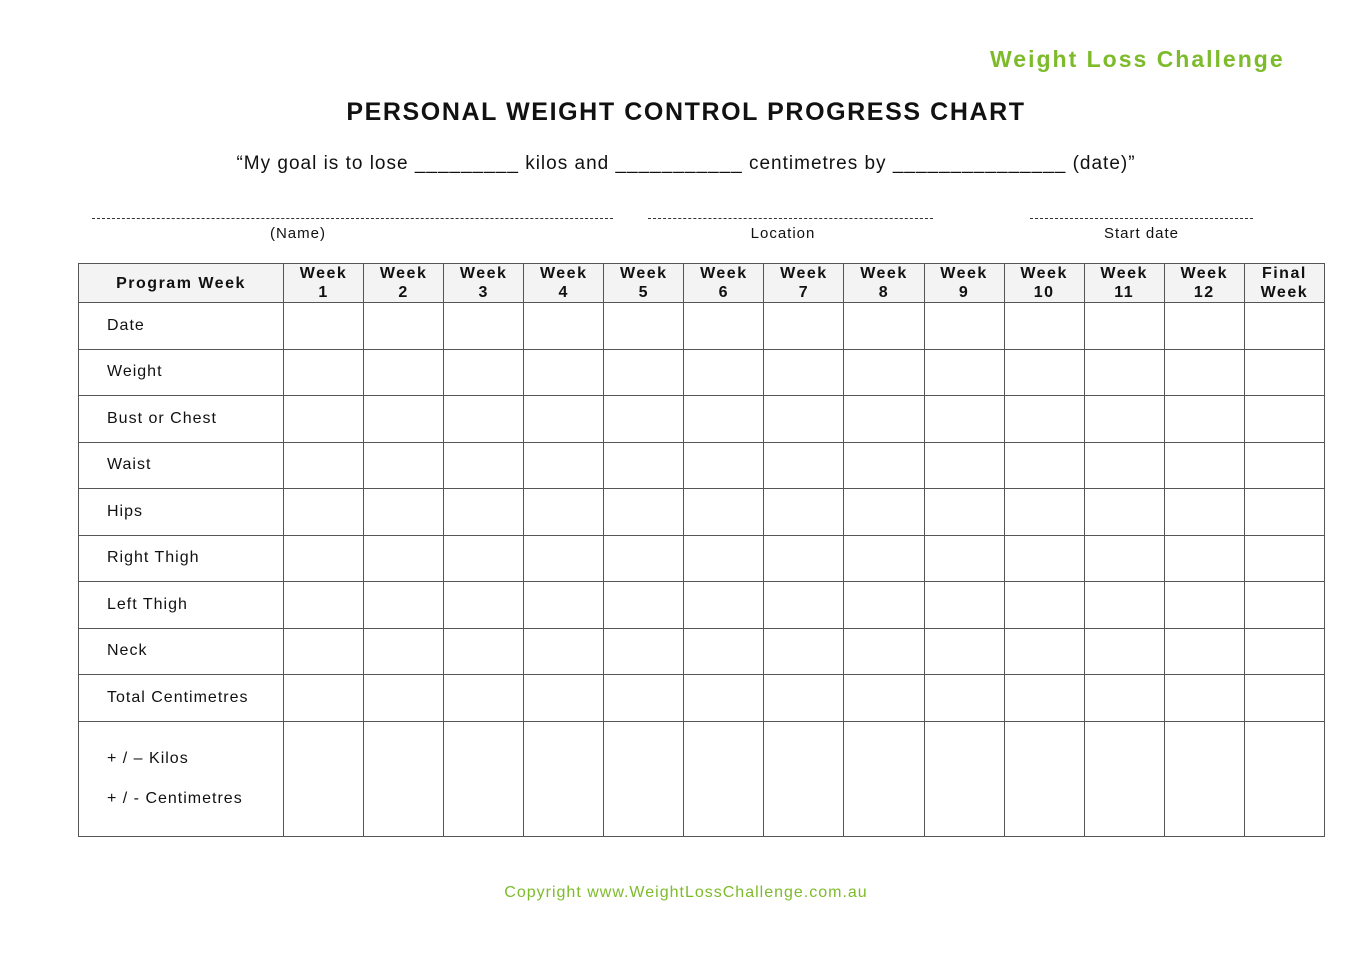  I want to click on start-date-blank-line, so click(1141, 218).